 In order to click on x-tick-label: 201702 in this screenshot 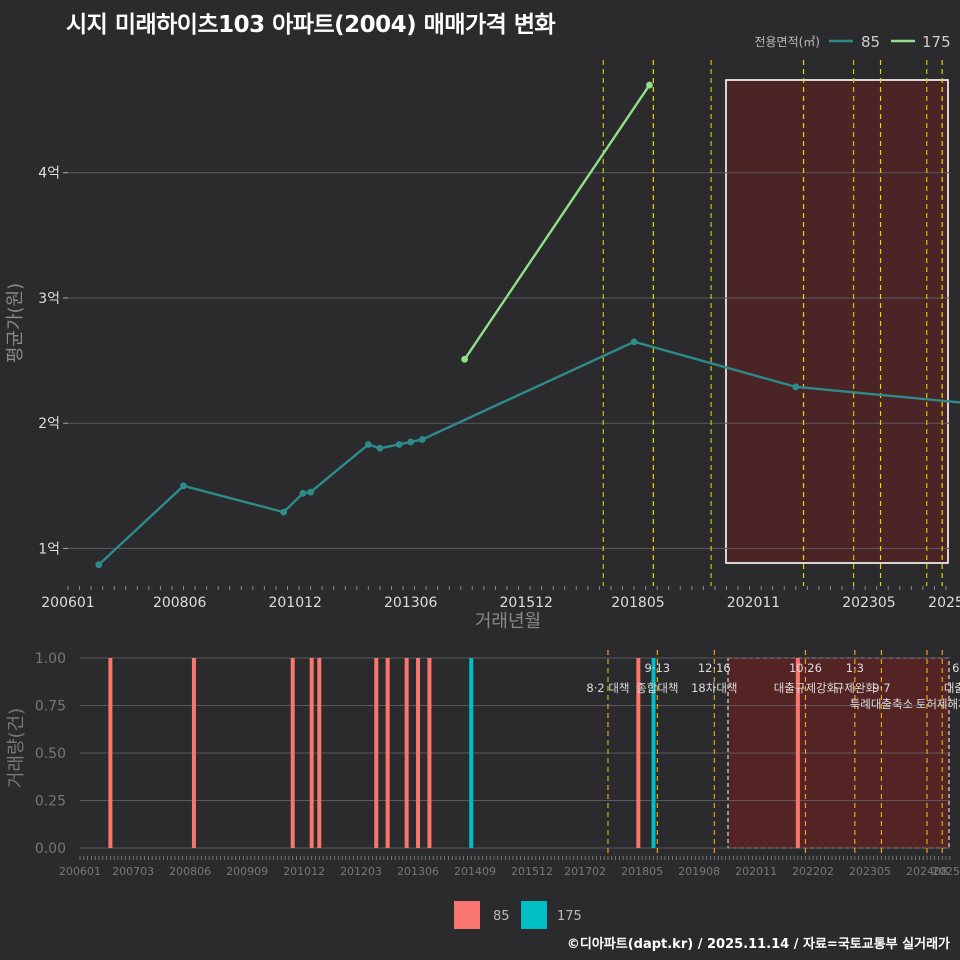, I will do `click(585, 871)`.